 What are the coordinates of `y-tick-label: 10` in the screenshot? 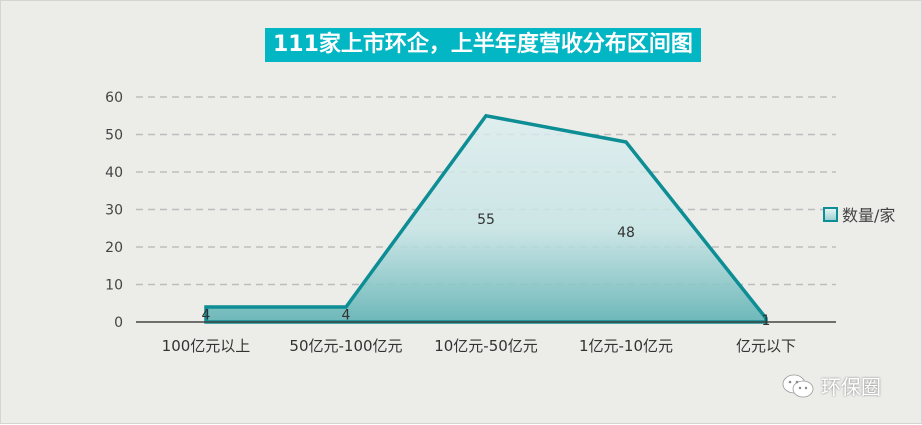 It's located at (114, 286).